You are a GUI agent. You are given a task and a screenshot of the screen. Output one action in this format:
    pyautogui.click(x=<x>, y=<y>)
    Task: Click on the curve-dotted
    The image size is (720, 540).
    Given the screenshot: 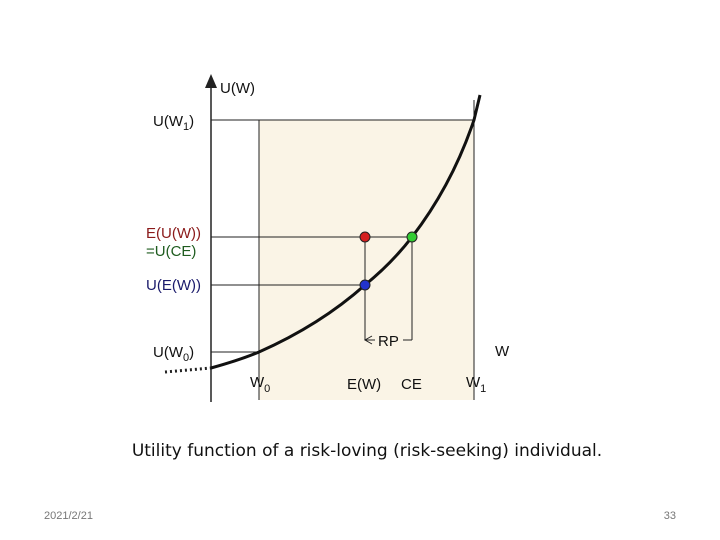 What is the action you would take?
    pyautogui.click(x=188, y=370)
    